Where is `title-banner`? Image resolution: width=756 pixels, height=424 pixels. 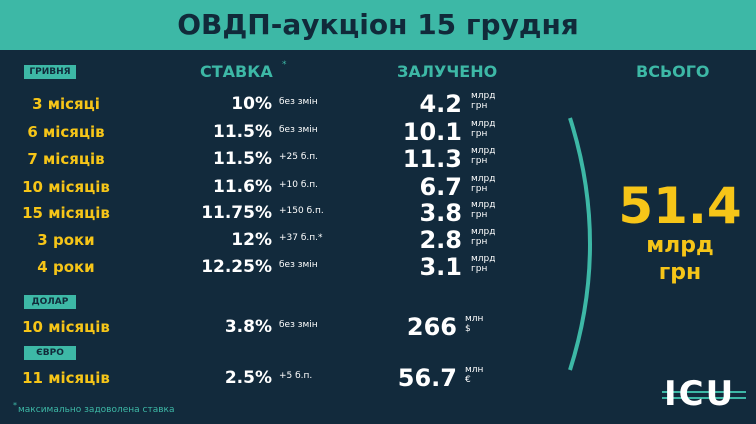 title-banner is located at coordinates (378, 25).